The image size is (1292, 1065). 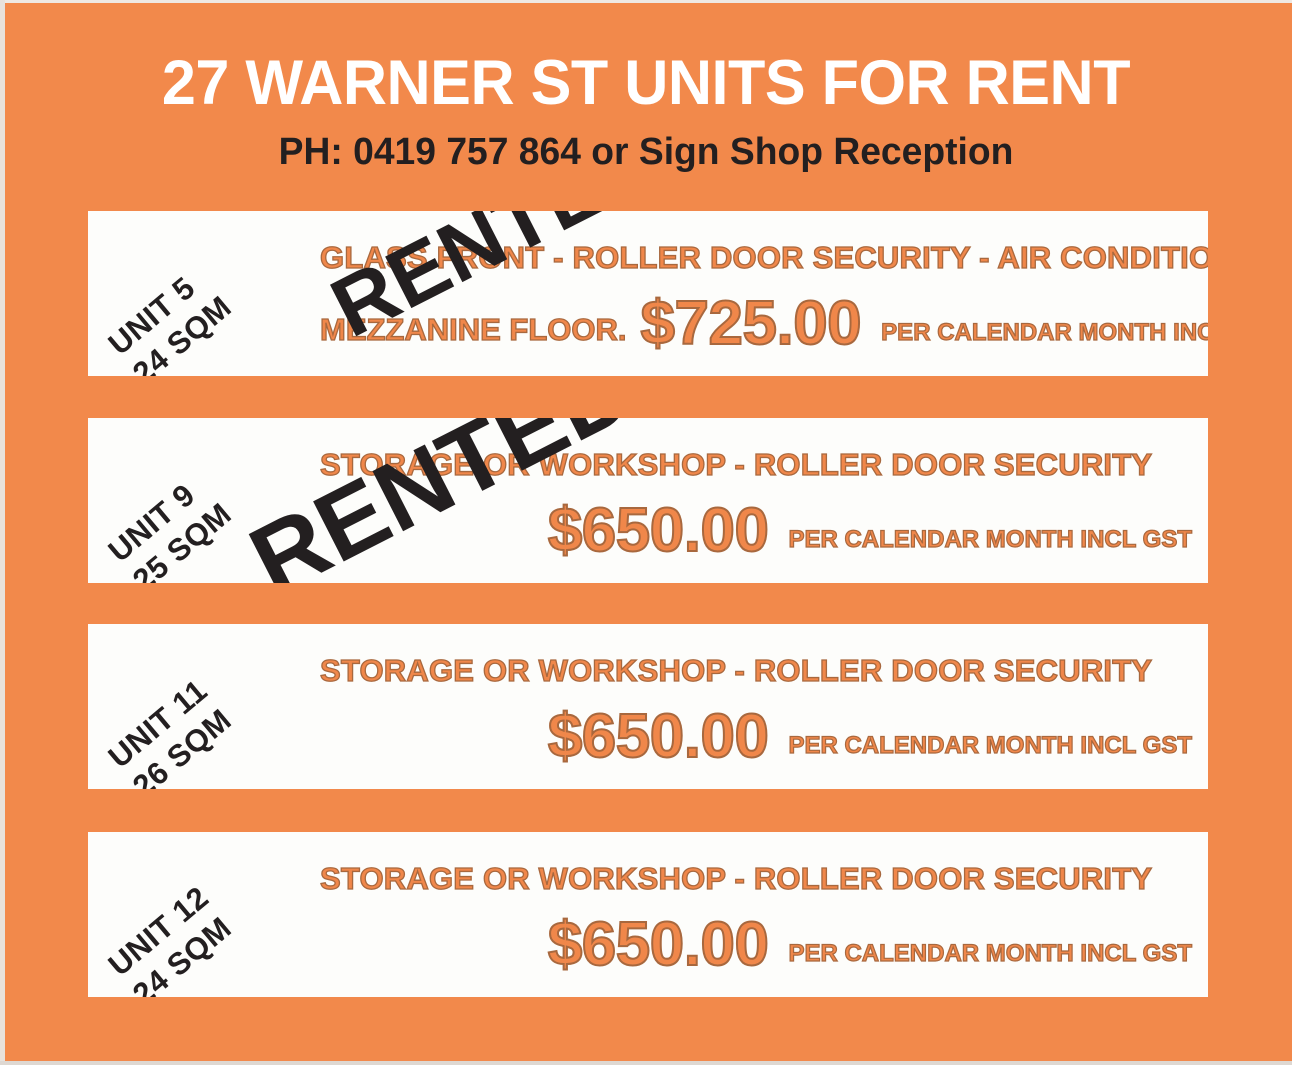 What do you see at coordinates (646, 1) in the screenshot?
I see `poster-frame-top-edge` at bounding box center [646, 1].